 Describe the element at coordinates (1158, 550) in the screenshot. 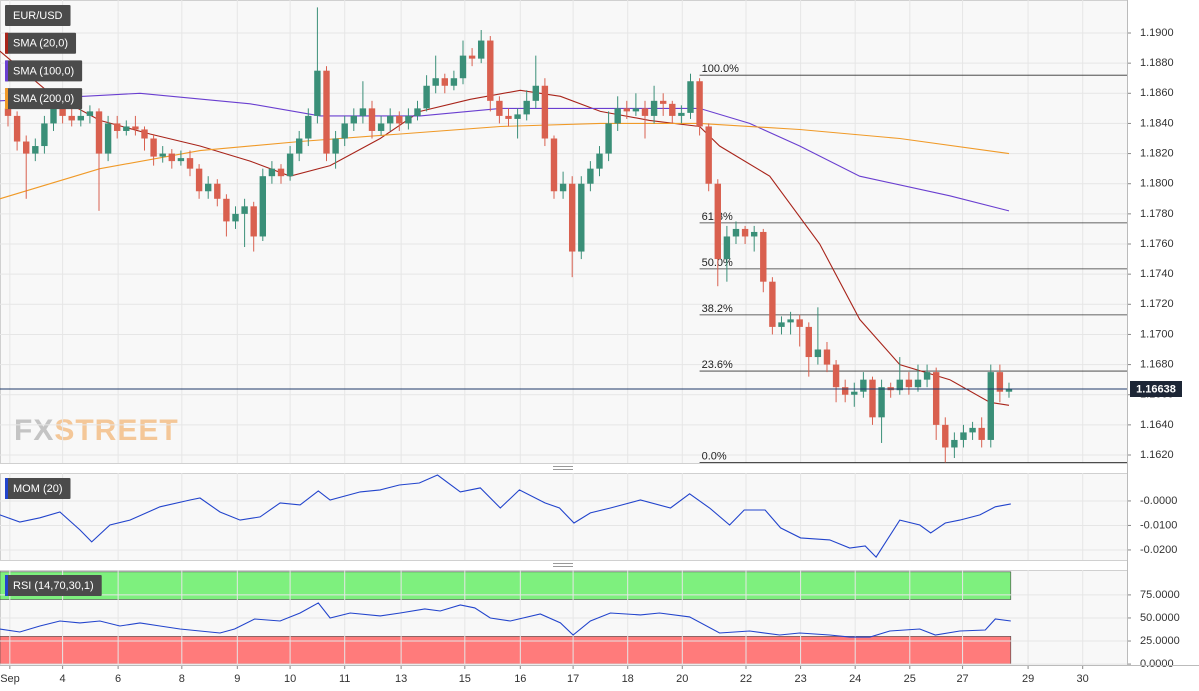

I see `y-tick-label: -0.0200` at that location.